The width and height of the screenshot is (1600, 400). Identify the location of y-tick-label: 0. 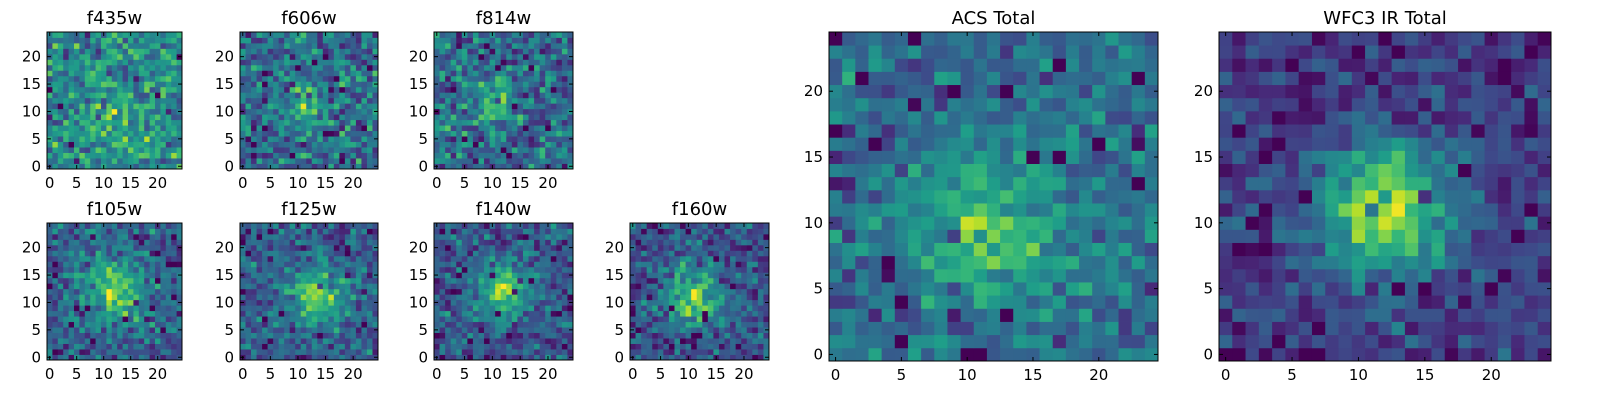
(423, 357).